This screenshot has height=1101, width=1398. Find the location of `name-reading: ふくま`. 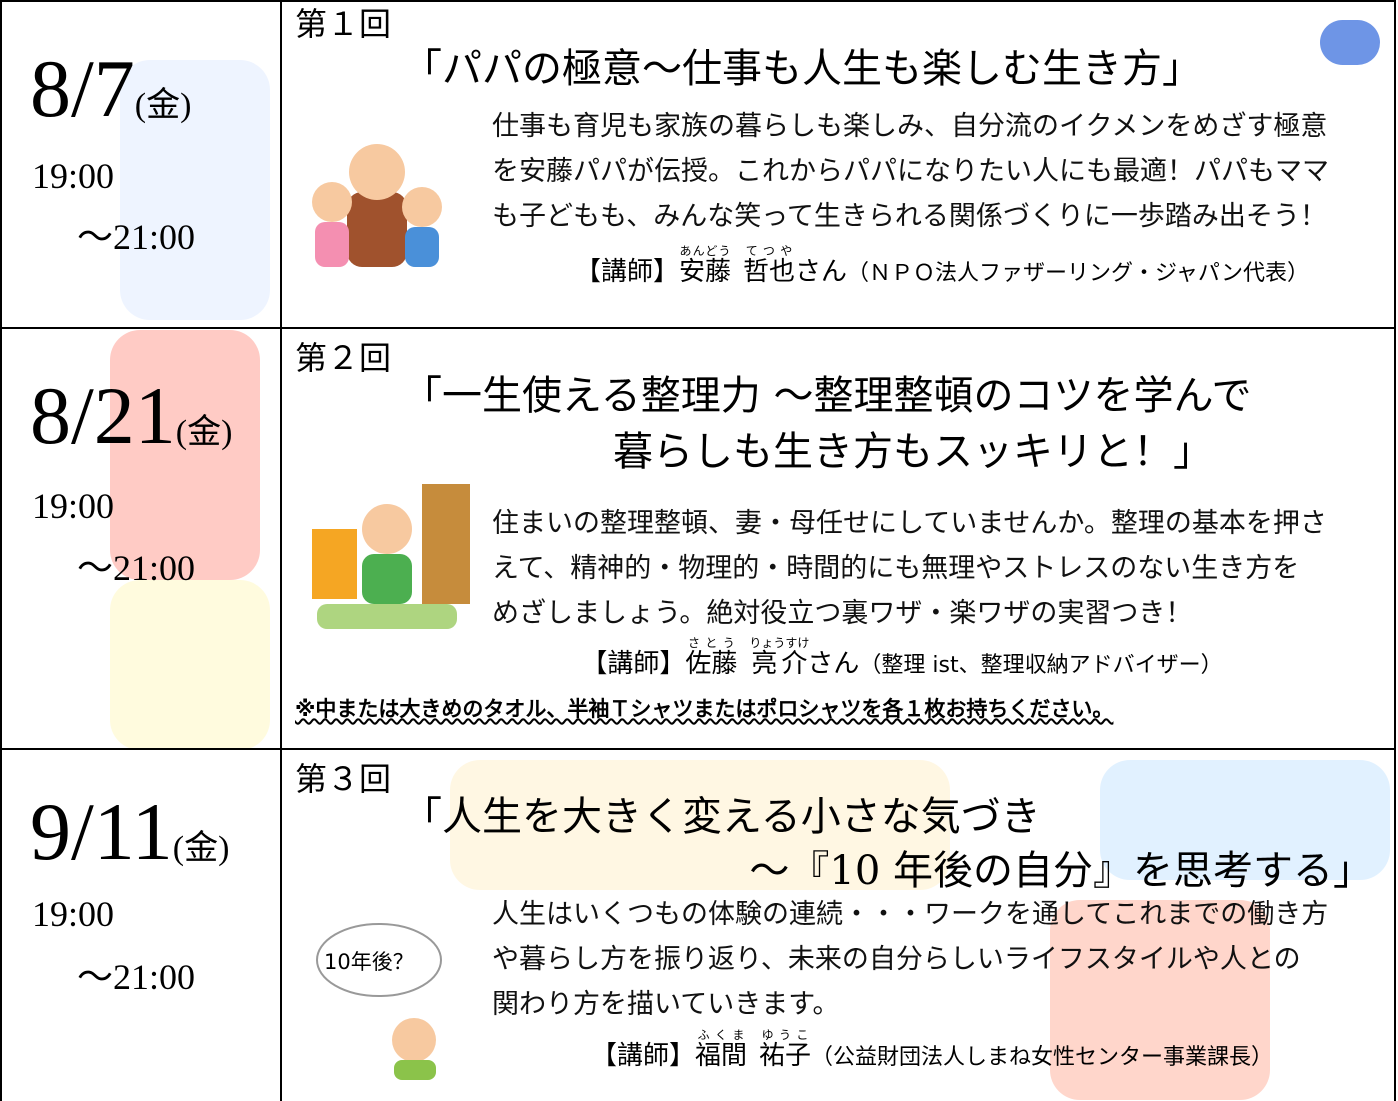

name-reading: ふくま is located at coordinates (720, 1035).